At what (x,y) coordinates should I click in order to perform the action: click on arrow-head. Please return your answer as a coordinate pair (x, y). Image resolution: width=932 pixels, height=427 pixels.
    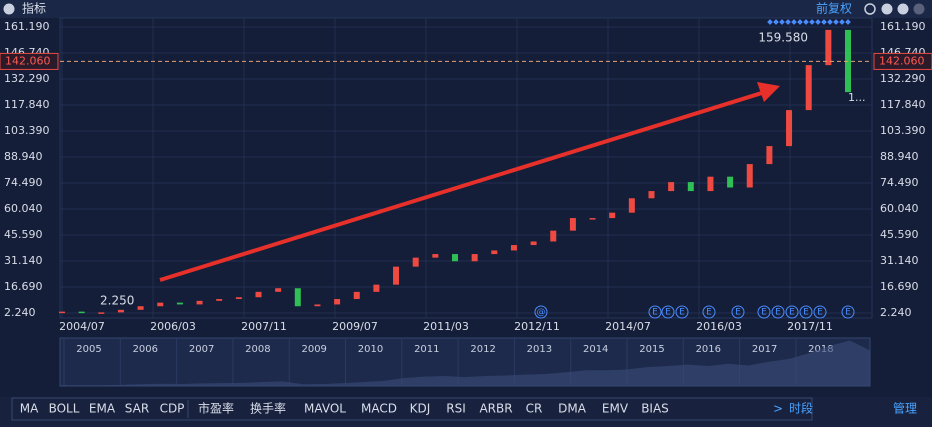
    Looking at the image, I should click on (768, 92).